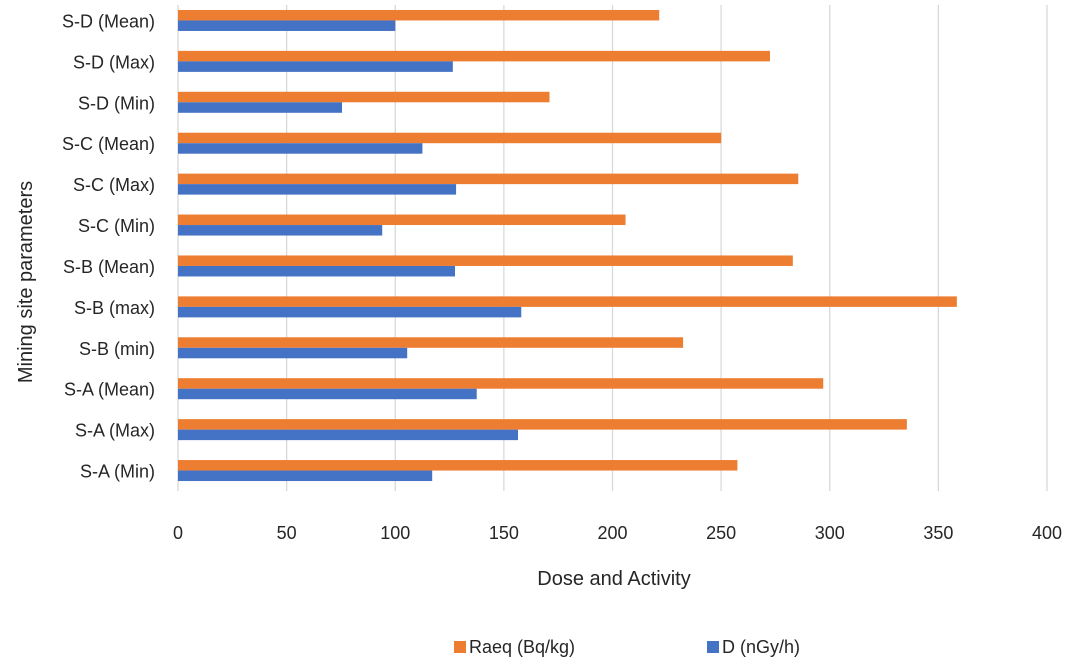 The height and width of the screenshot is (666, 1072). I want to click on x-tick-label: 250, so click(721, 533).